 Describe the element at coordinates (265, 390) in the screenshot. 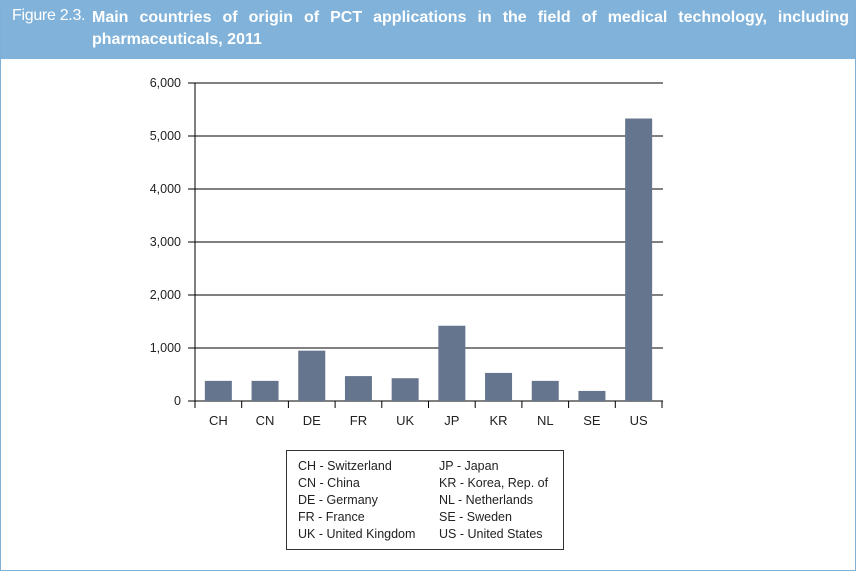

I see `bar-cn` at that location.